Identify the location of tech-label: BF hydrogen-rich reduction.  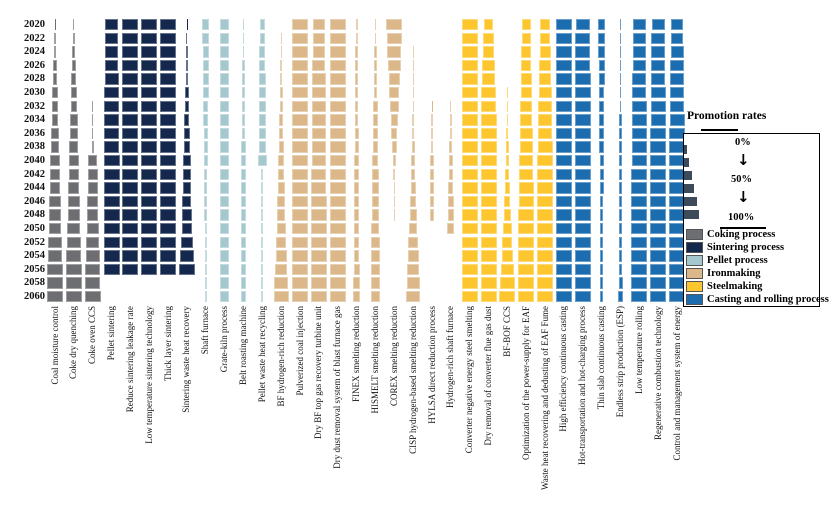
(280, 356).